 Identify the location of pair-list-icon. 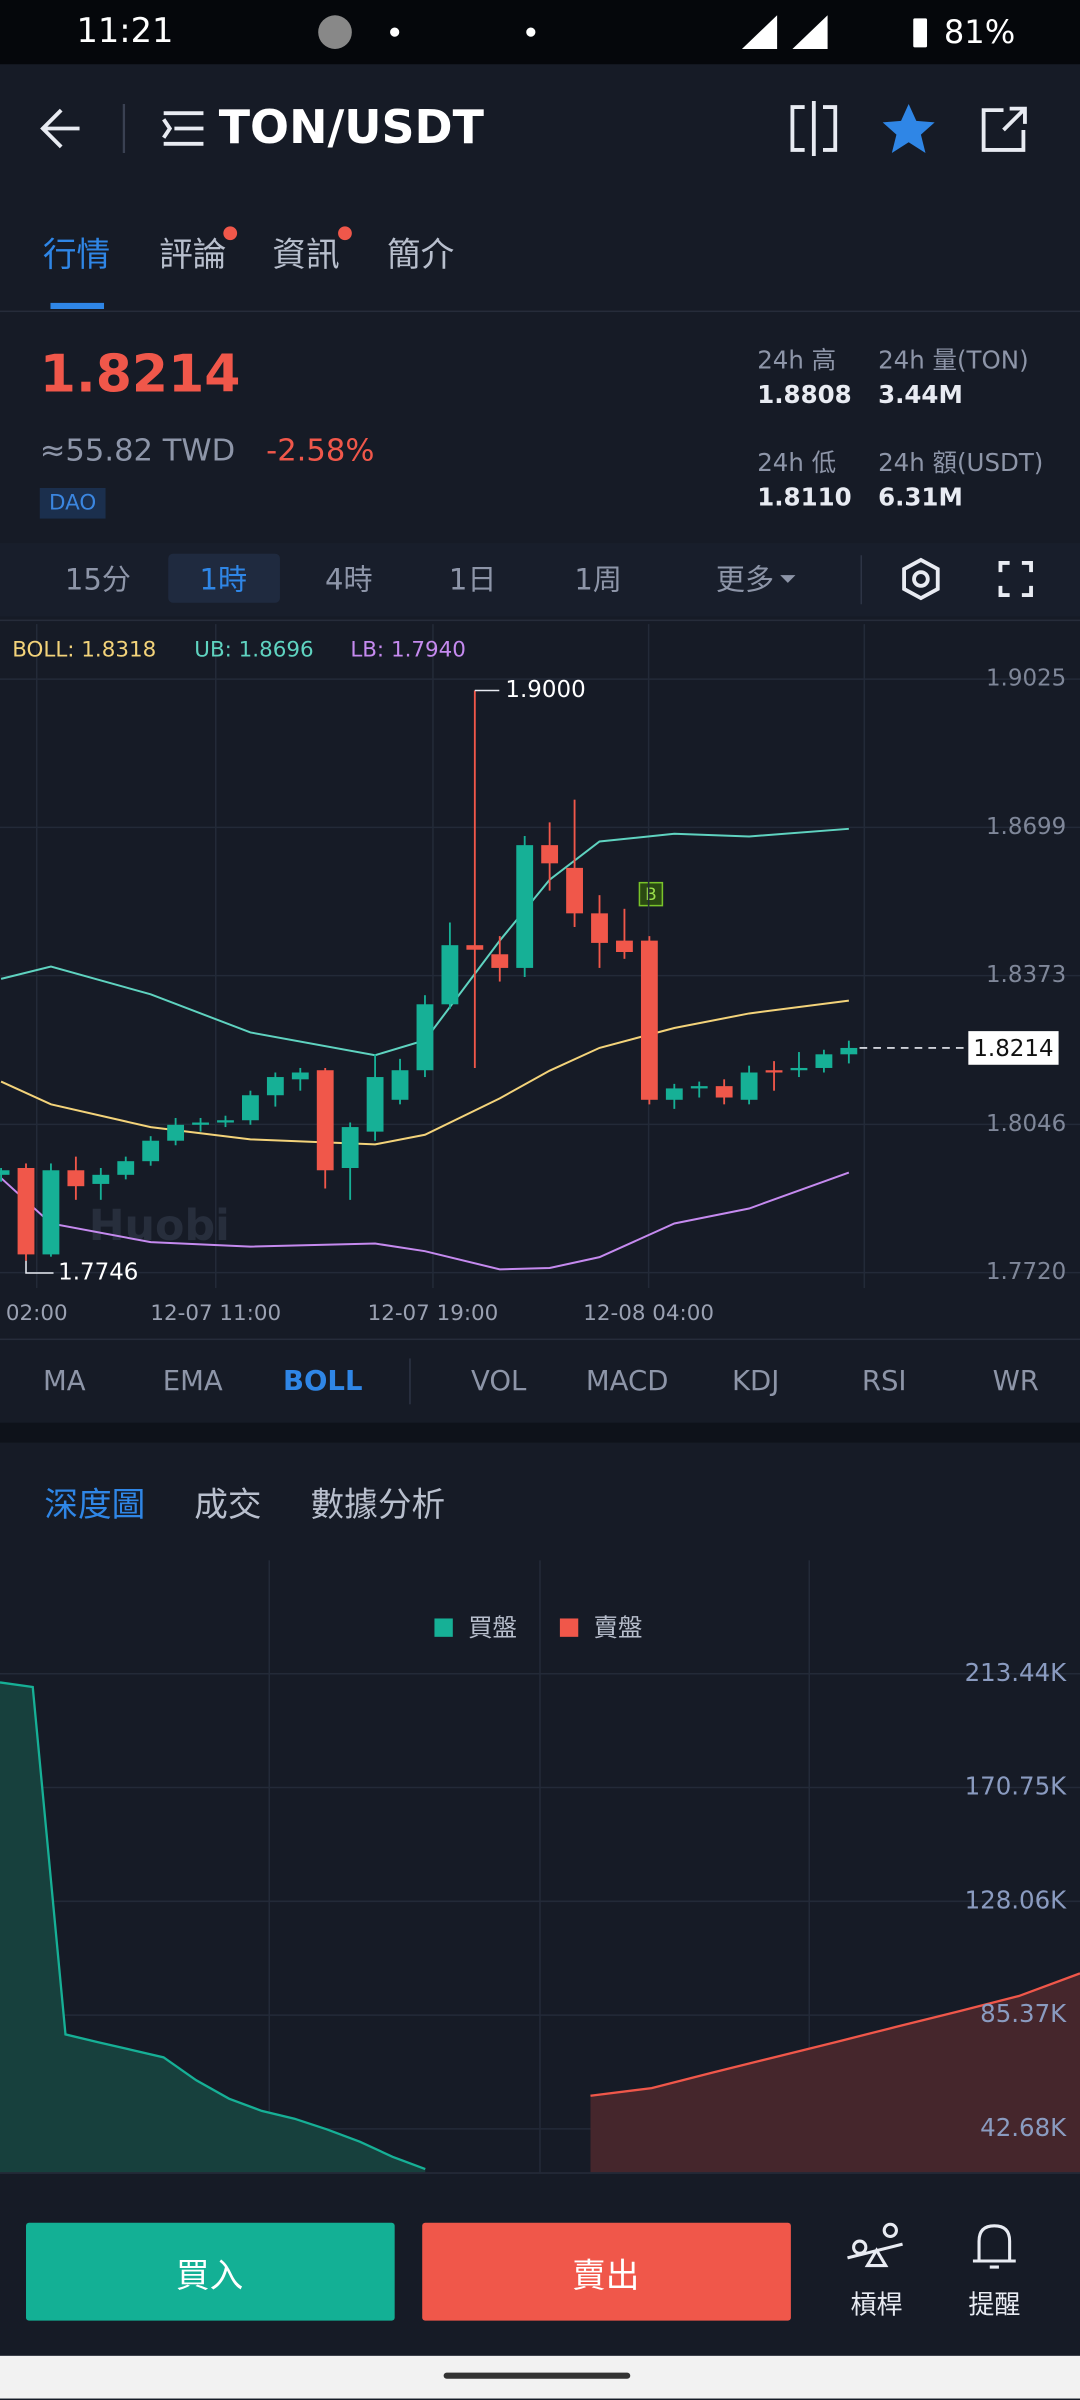
(183, 128).